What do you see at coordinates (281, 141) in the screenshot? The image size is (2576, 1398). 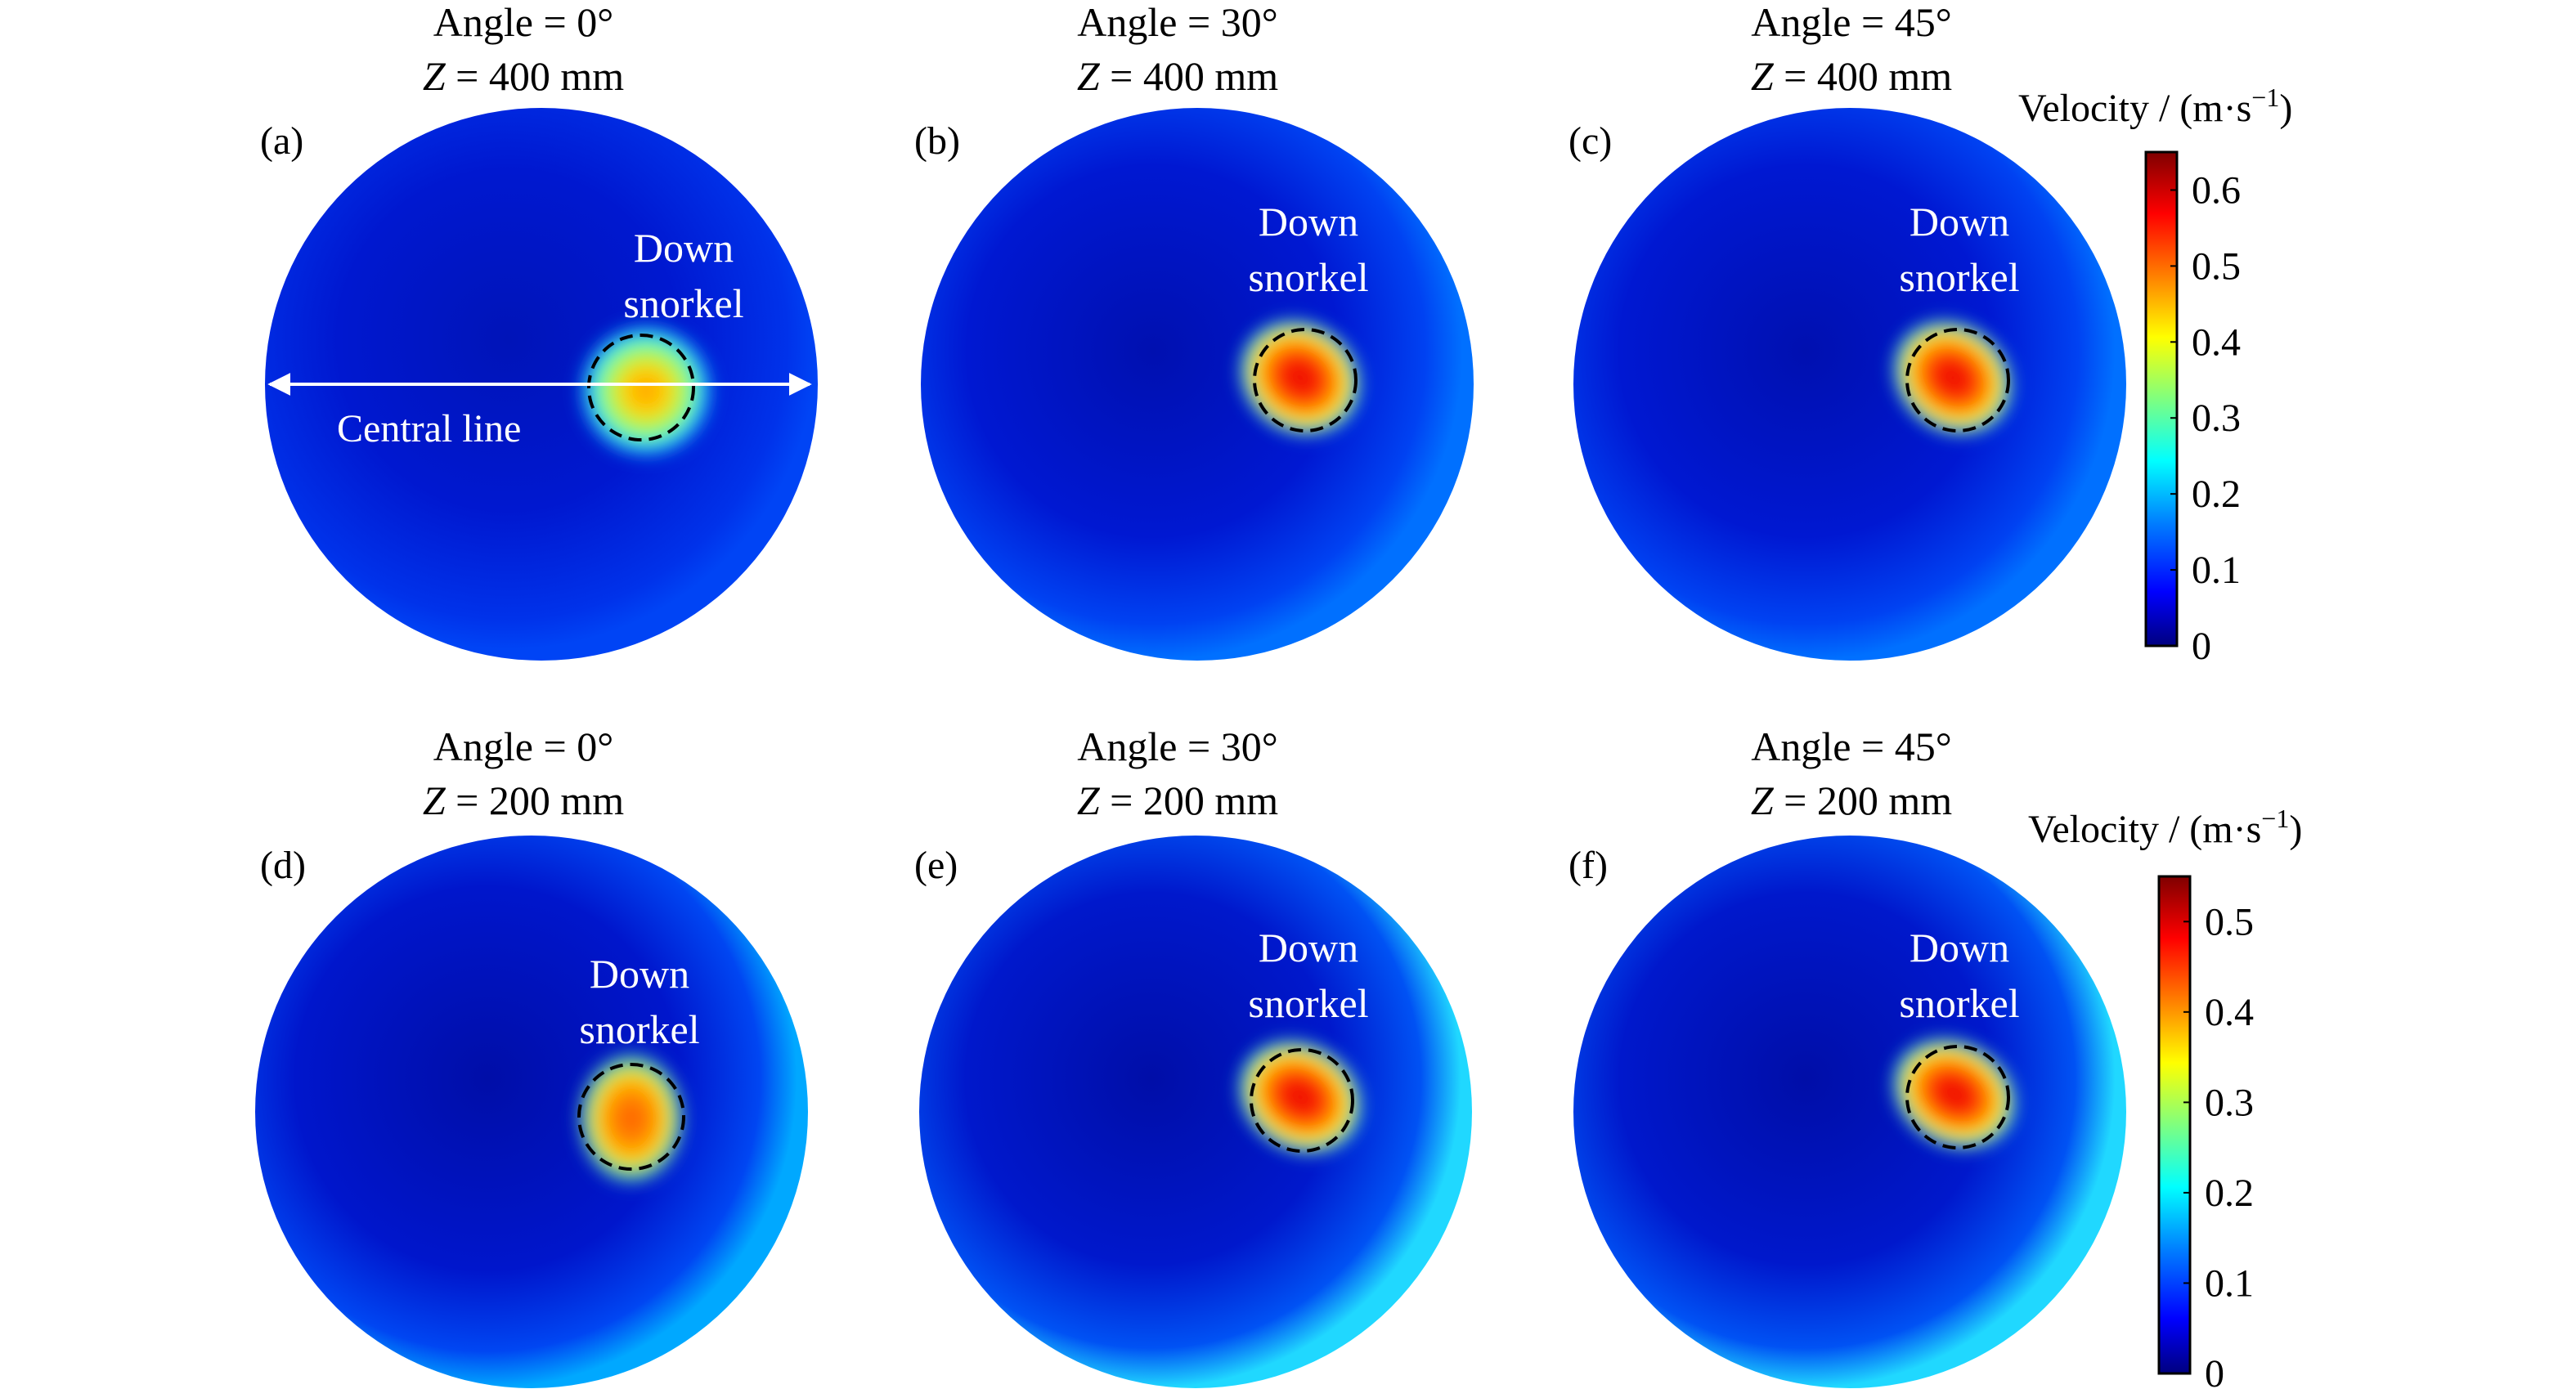 I see `panel-a-letter: (a)` at bounding box center [281, 141].